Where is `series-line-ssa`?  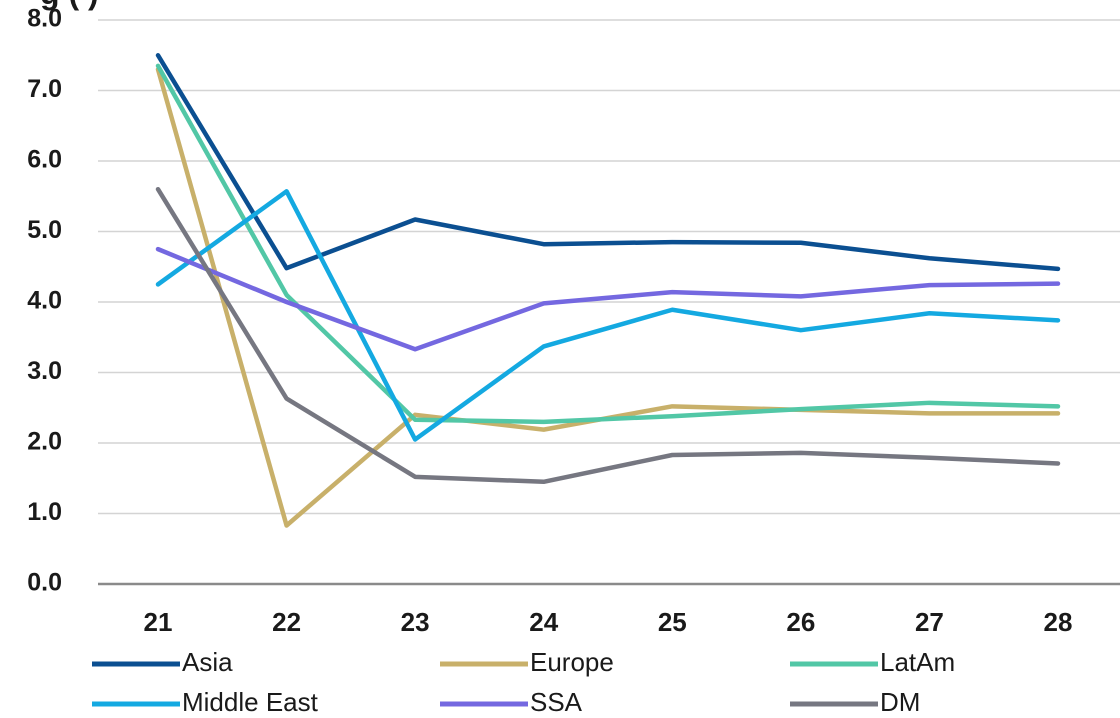
series-line-ssa is located at coordinates (608, 299).